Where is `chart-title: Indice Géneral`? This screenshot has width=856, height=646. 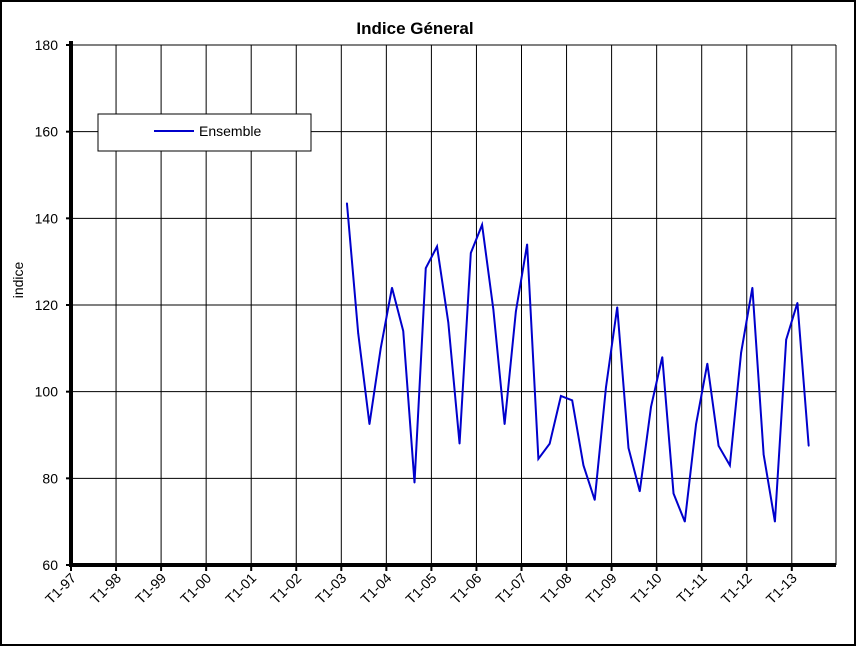
chart-title: Indice Géneral is located at coordinates (414, 28).